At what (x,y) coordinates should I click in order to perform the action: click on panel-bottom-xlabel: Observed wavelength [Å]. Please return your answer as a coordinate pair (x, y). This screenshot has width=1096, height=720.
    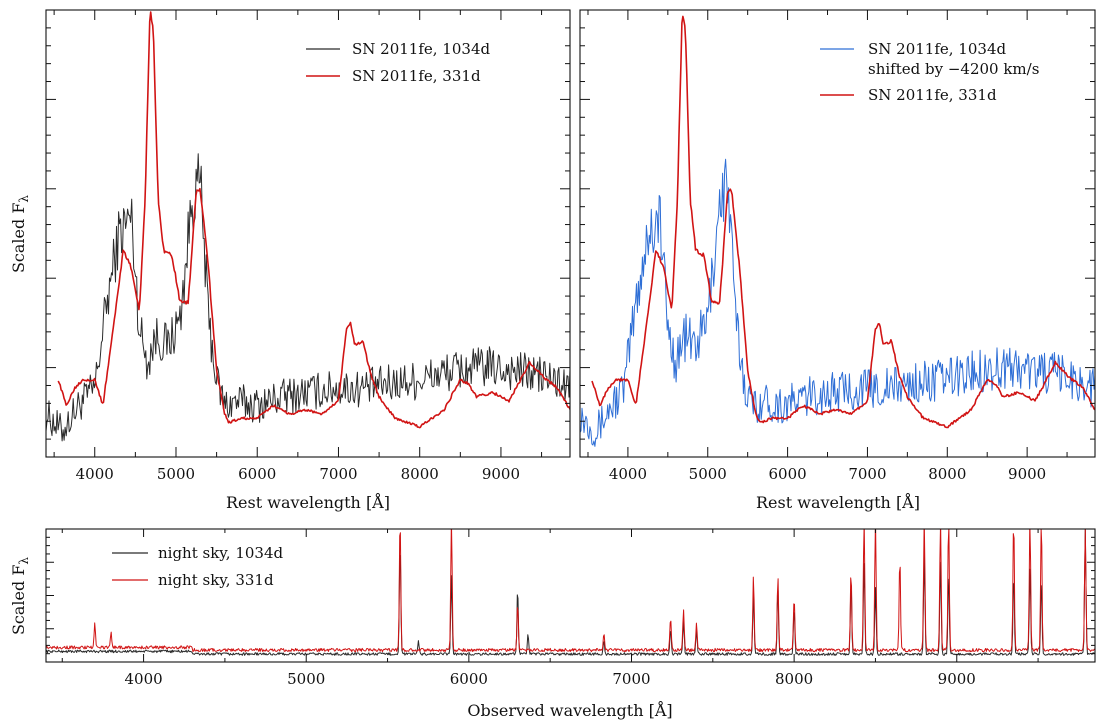
    Looking at the image, I should click on (569, 710).